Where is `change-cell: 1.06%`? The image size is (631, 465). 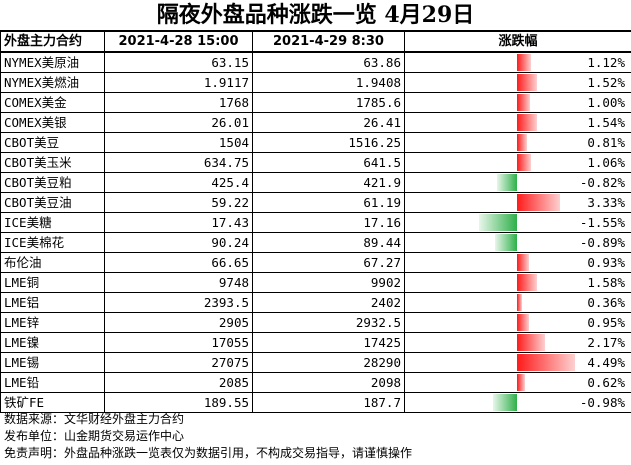
change-cell: 1.06% is located at coordinates (517, 162).